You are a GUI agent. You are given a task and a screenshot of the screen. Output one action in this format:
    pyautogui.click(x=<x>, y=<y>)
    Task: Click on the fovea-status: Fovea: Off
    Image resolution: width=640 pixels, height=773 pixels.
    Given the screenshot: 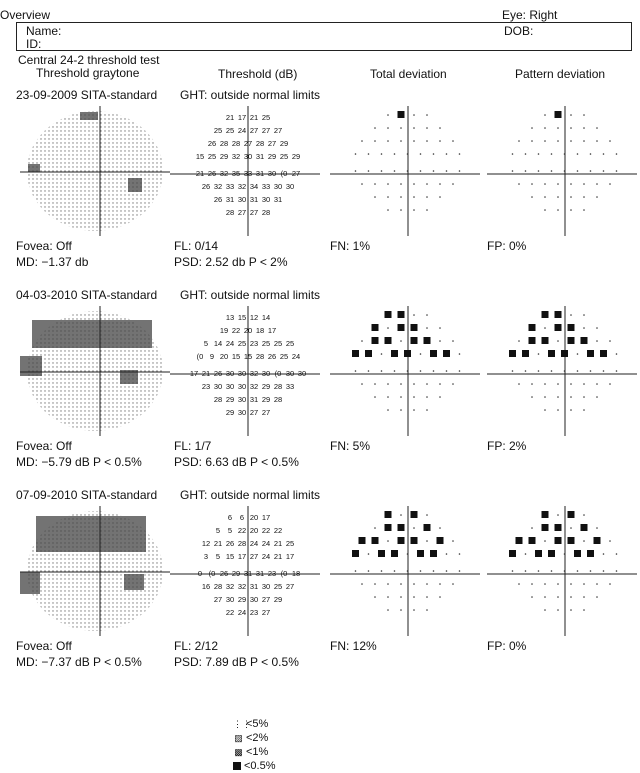 What is the action you would take?
    pyautogui.click(x=44, y=246)
    